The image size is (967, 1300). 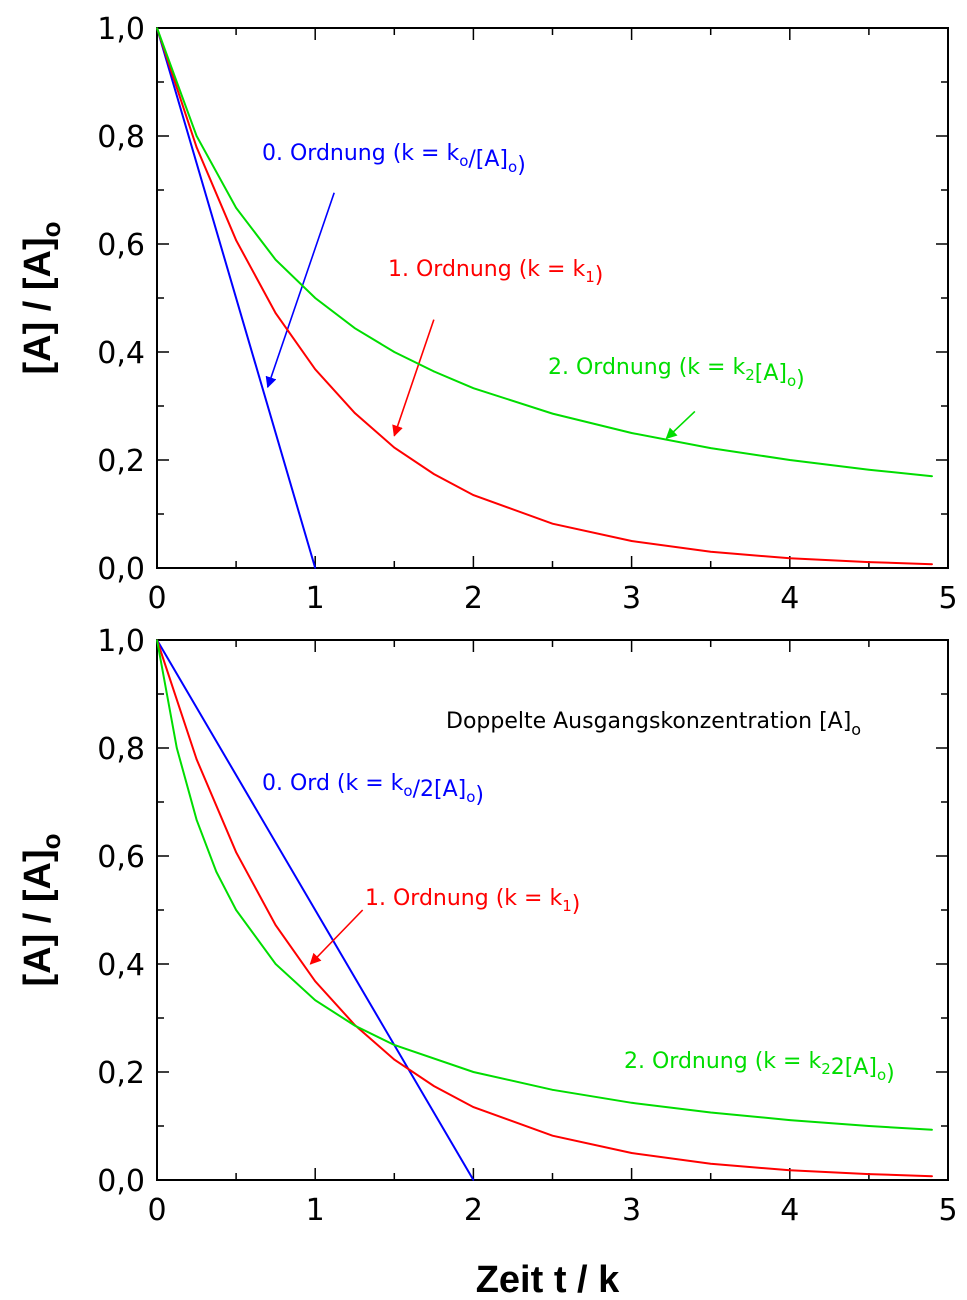 What do you see at coordinates (38, 917) in the screenshot?
I see `y-axis-title-main: [A] / [A]` at bounding box center [38, 917].